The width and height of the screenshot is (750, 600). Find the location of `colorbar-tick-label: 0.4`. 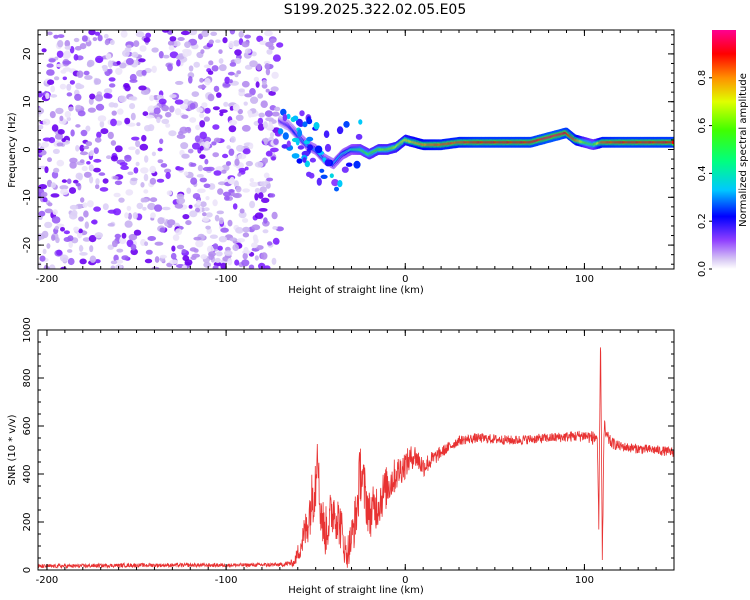

colorbar-tick-label: 0.4 is located at coordinates (702, 173).